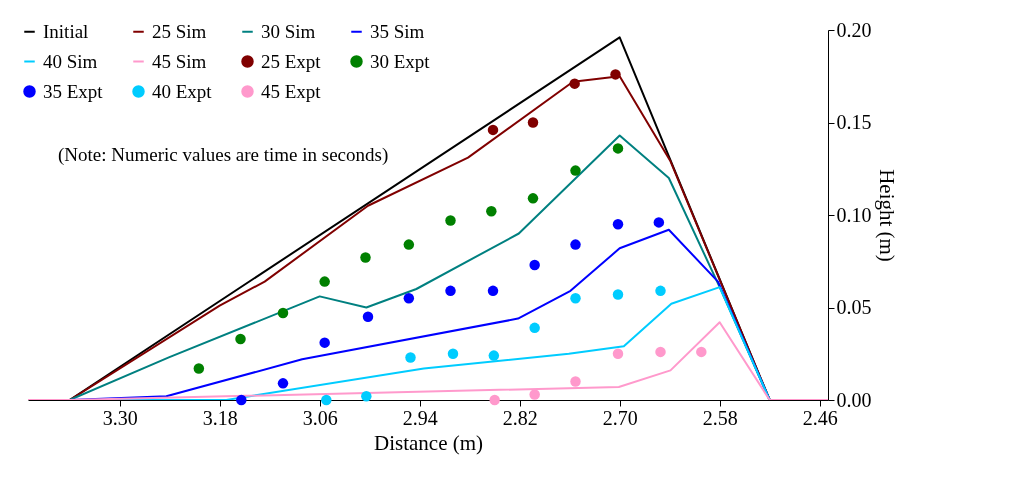 This screenshot has width=1015, height=483. What do you see at coordinates (620, 417) in the screenshot?
I see `x-tick-label: 2.70` at bounding box center [620, 417].